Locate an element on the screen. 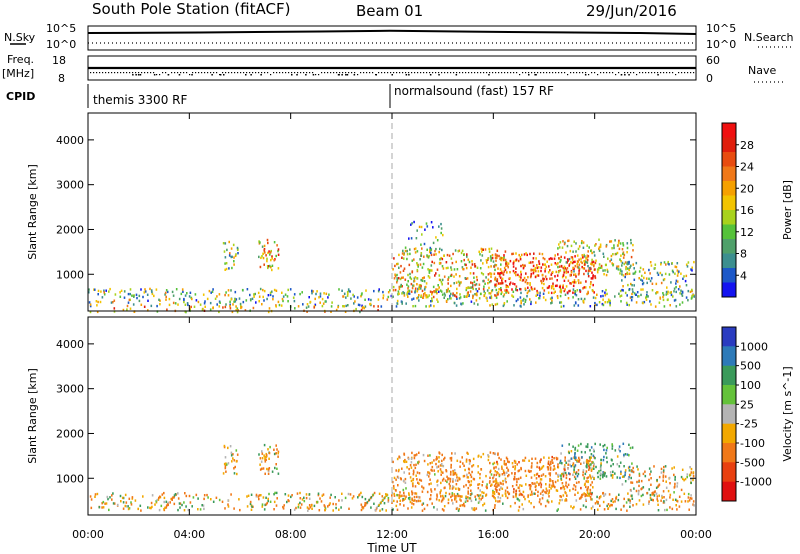  y-tick-label: 1000 is located at coordinates (70, 274).